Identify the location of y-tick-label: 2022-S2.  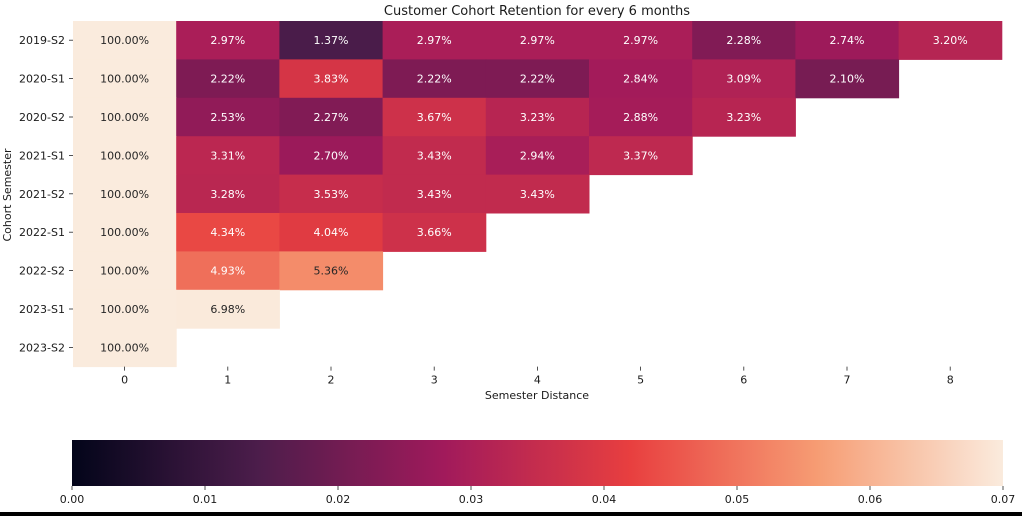
(42, 271).